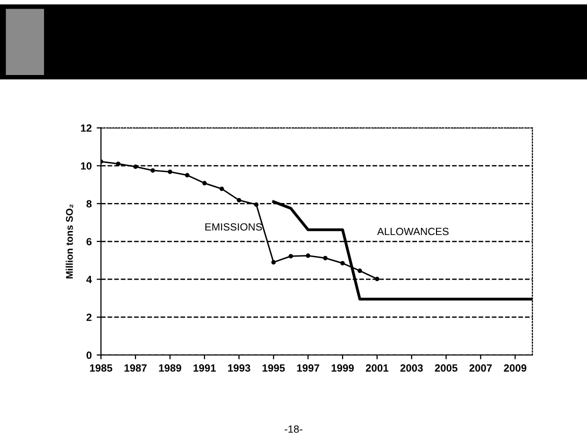 The width and height of the screenshot is (587, 441). Describe the element at coordinates (86, 128) in the screenshot. I see `y-tick-label: 12` at that location.